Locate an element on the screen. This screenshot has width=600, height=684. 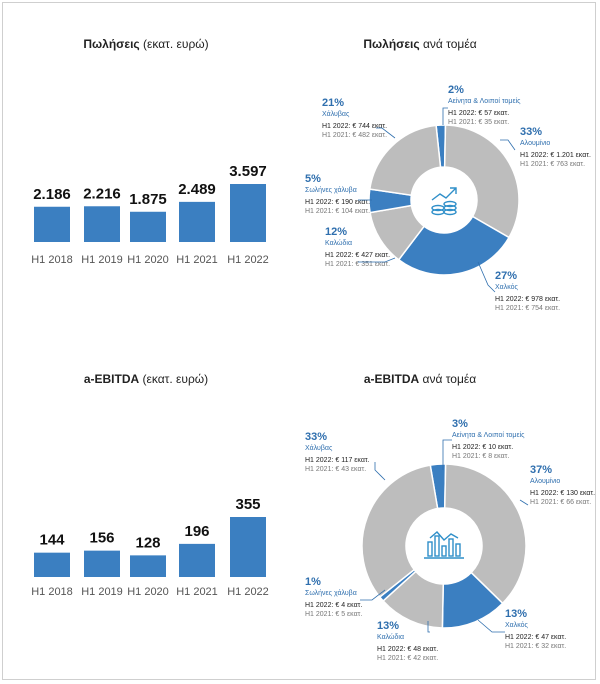
segment-percent: 12% is located at coordinates (336, 232).